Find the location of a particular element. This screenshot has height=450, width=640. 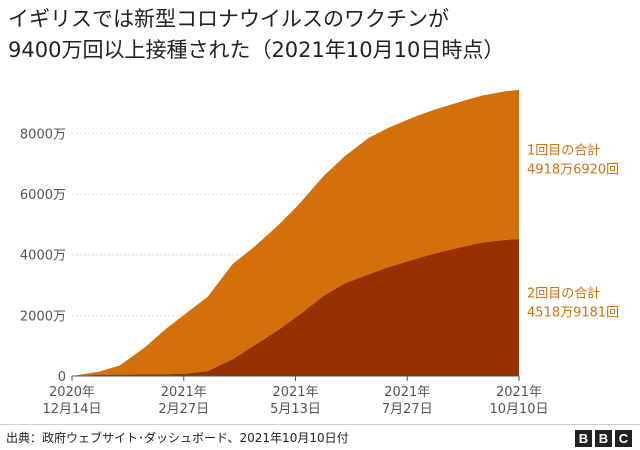

first-dose-label: 1回目の合計 is located at coordinates (563, 150).